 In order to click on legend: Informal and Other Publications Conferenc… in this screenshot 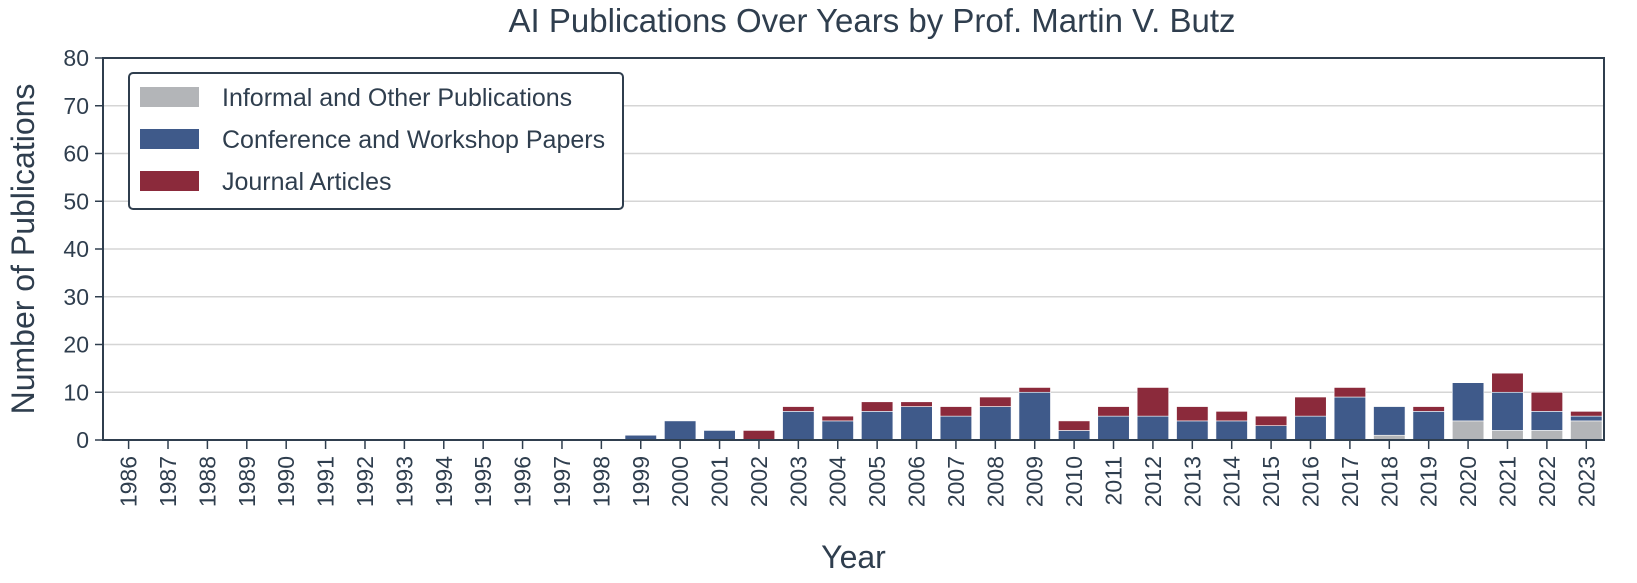, I will do `click(376, 141)`.